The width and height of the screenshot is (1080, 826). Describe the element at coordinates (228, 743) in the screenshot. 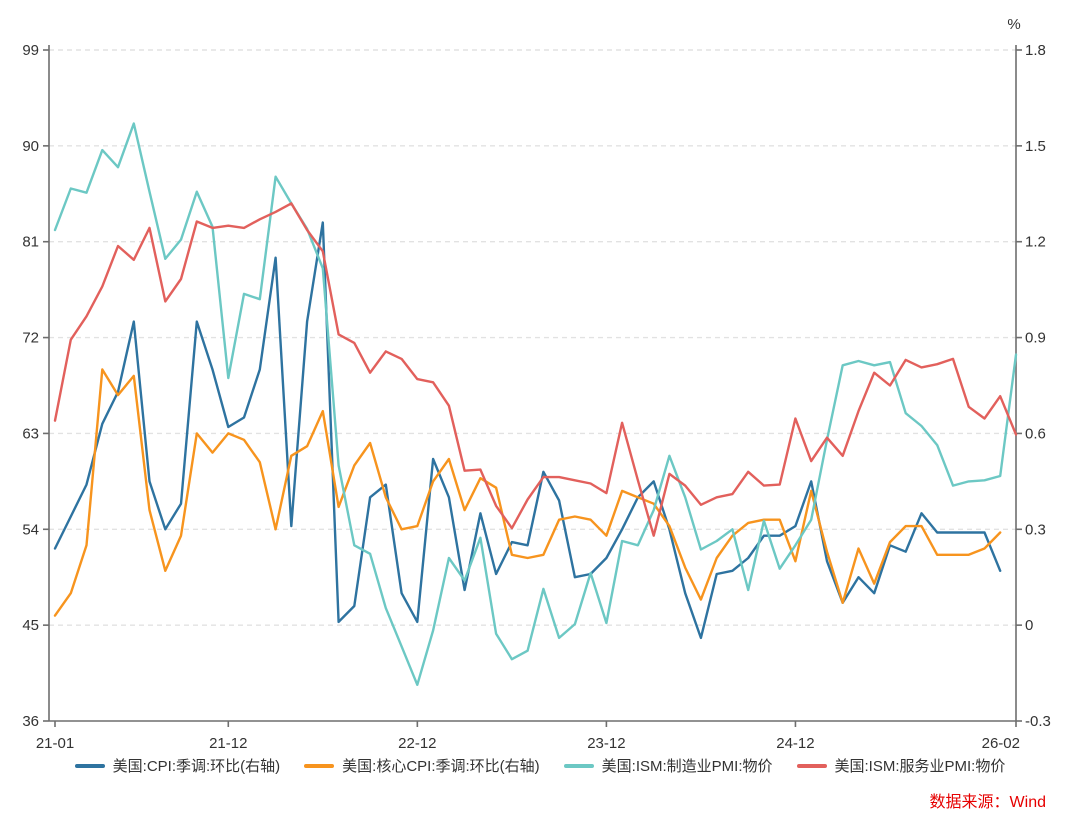

I see `x-axis-label: 21-12` at that location.